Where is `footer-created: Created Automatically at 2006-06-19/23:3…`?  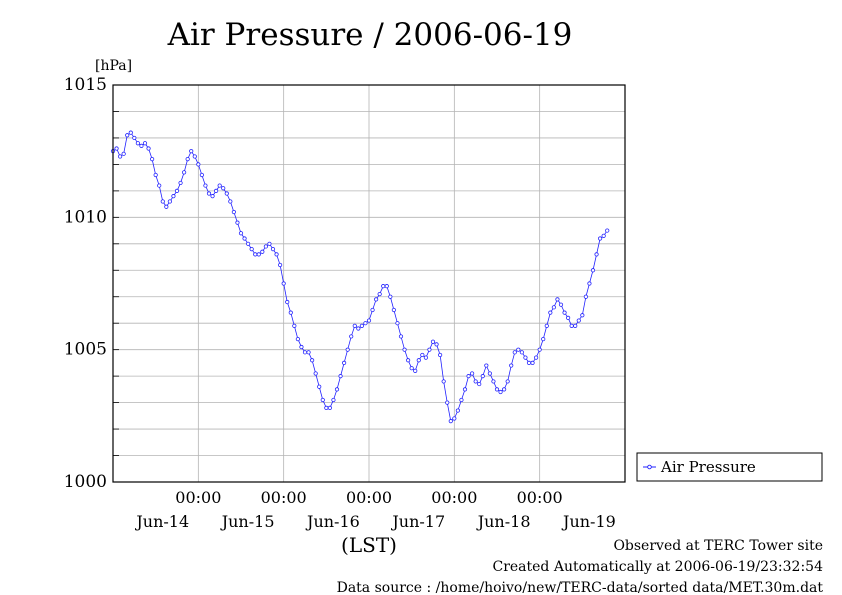 footer-created: Created Automatically at 2006-06-19/23:3… is located at coordinates (657, 567).